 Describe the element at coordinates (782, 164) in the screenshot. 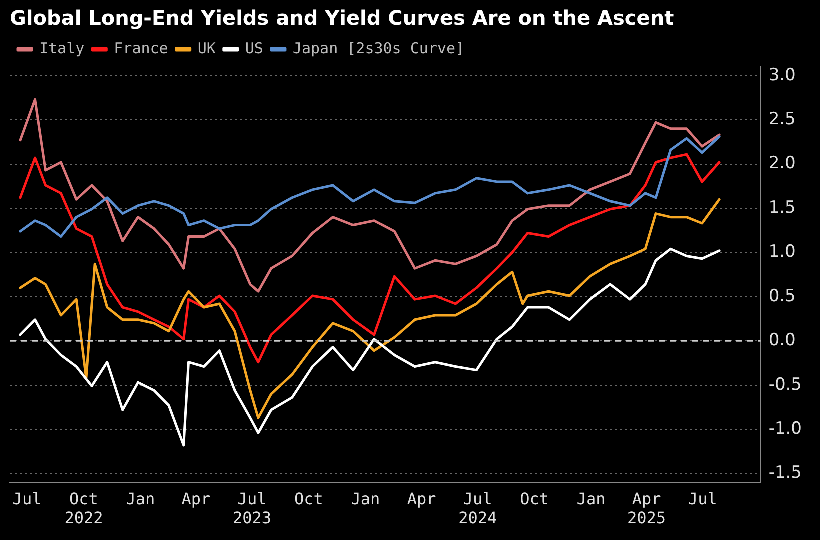

I see `y-tick-label: 2.0` at that location.